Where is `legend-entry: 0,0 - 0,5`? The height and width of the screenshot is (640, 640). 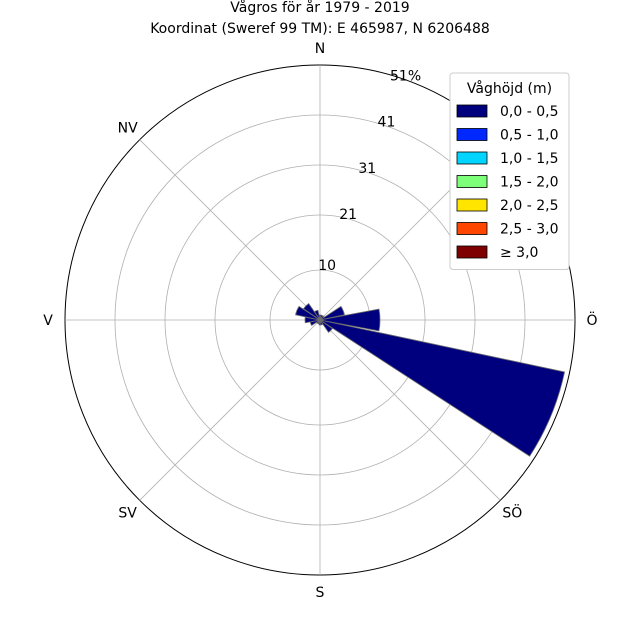
legend-entry: 0,0 - 0,5 is located at coordinates (529, 112).